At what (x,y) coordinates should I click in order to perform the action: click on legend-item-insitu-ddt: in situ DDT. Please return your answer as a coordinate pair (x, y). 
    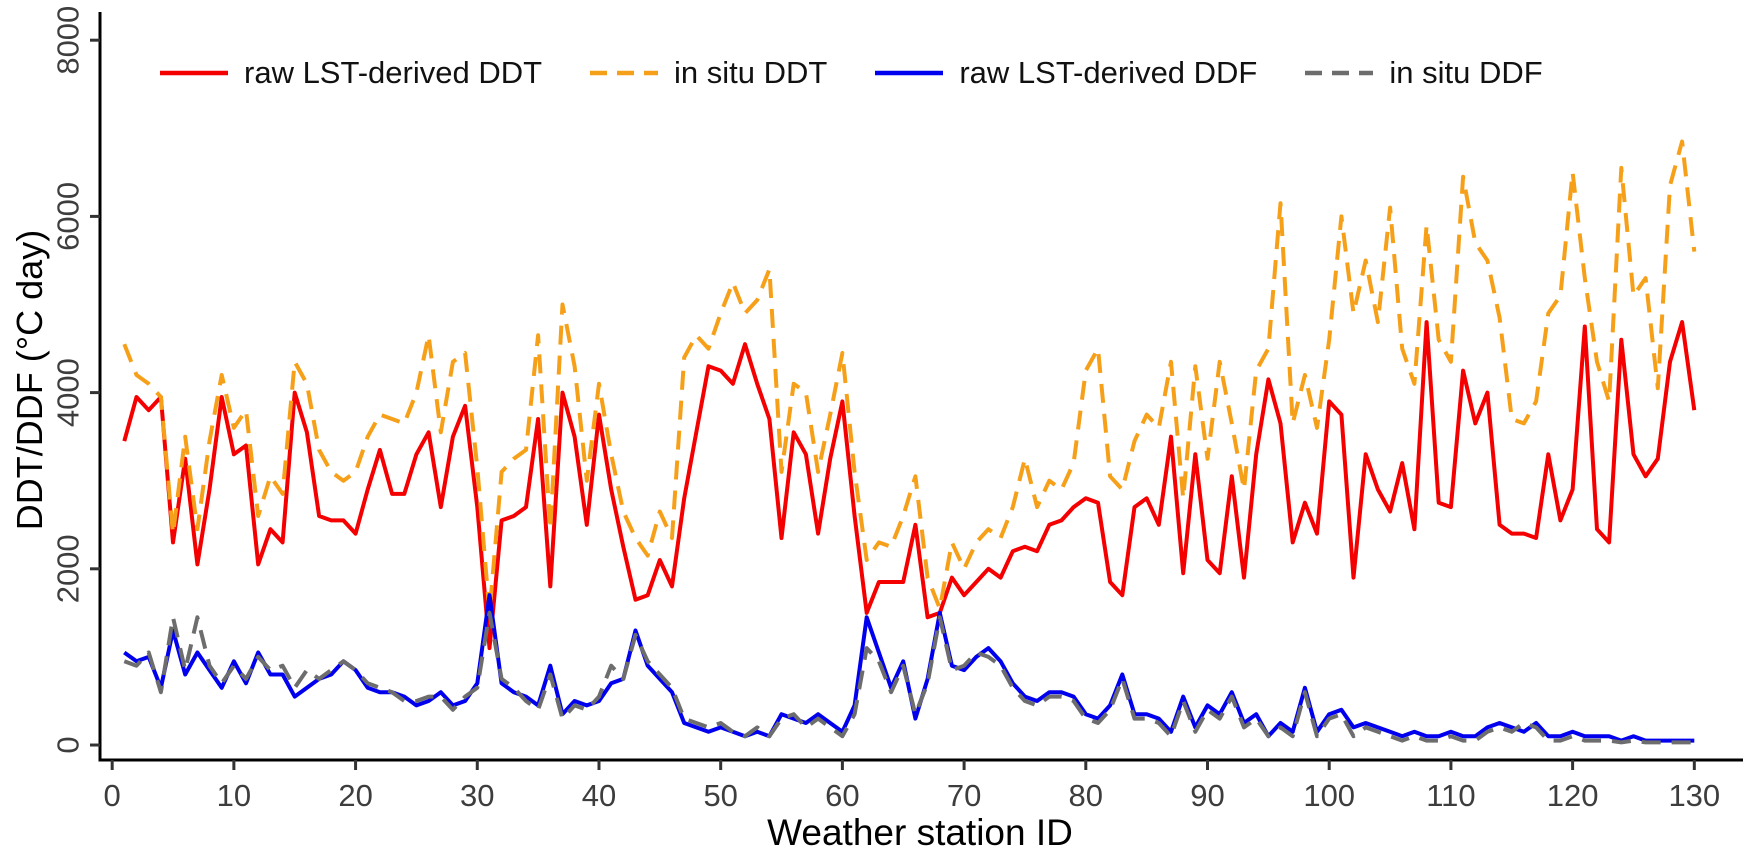
    Looking at the image, I should click on (707, 73).